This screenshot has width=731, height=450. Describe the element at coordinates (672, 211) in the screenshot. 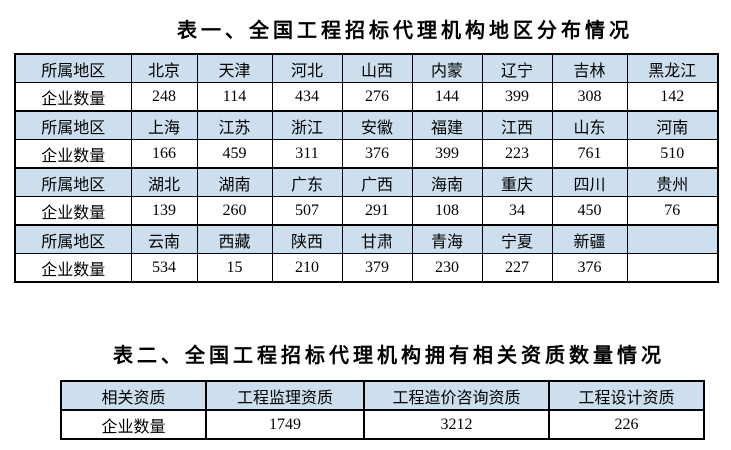

I see `count-cell: 76` at that location.